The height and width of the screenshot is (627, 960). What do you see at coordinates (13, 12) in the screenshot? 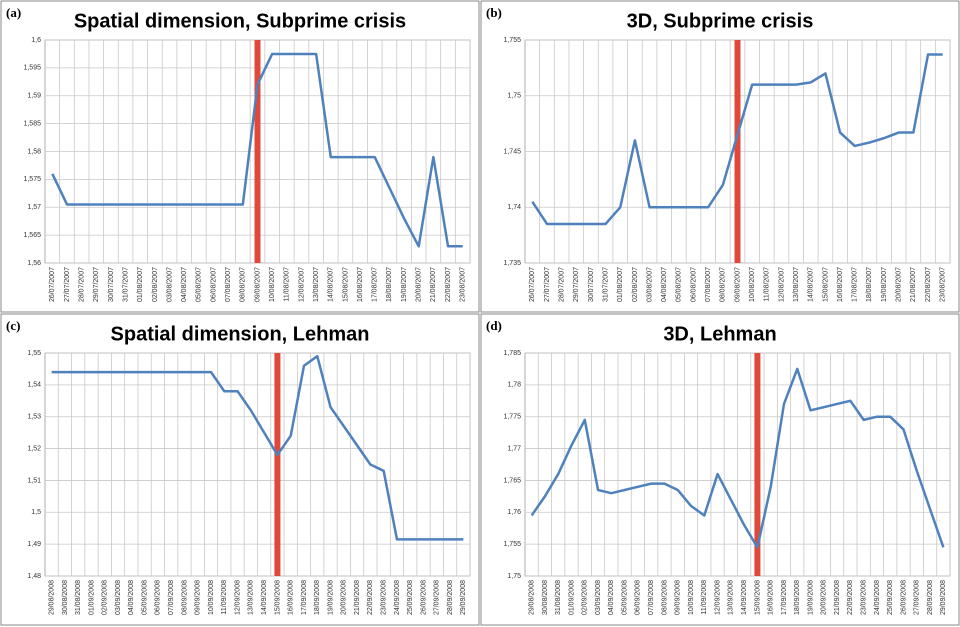
I see `panel-label: (a)` at bounding box center [13, 12].